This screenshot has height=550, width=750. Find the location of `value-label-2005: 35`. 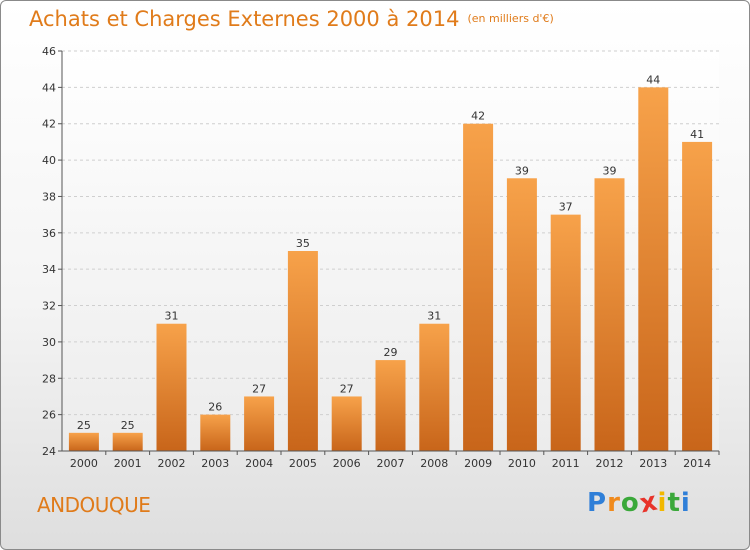

value-label-2005: 35 is located at coordinates (303, 243).